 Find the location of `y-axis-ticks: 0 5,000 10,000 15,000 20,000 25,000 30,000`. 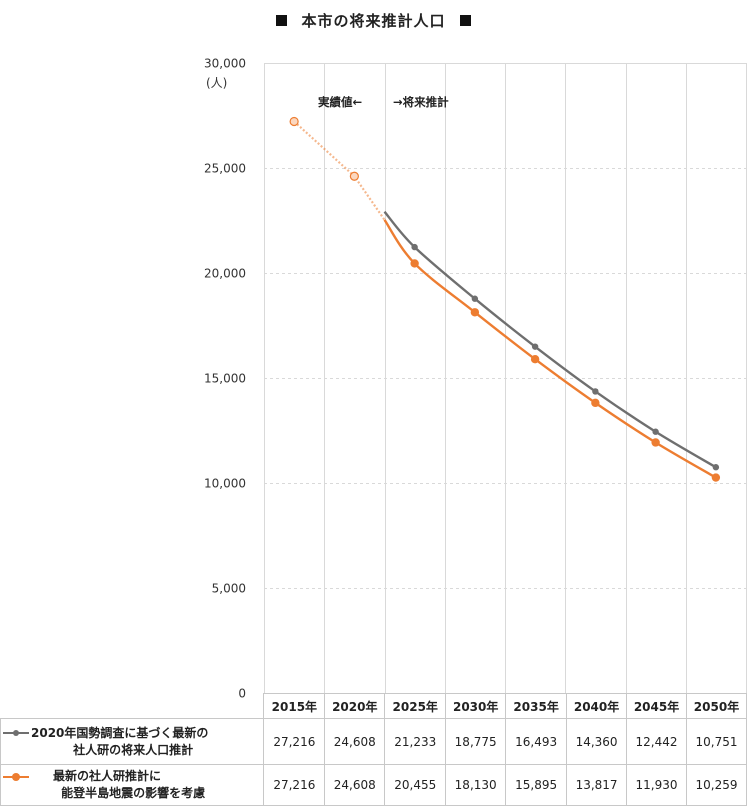

y-axis-ticks: 0 5,000 10,000 15,000 20,000 25,000 30,000 is located at coordinates (225, 379).